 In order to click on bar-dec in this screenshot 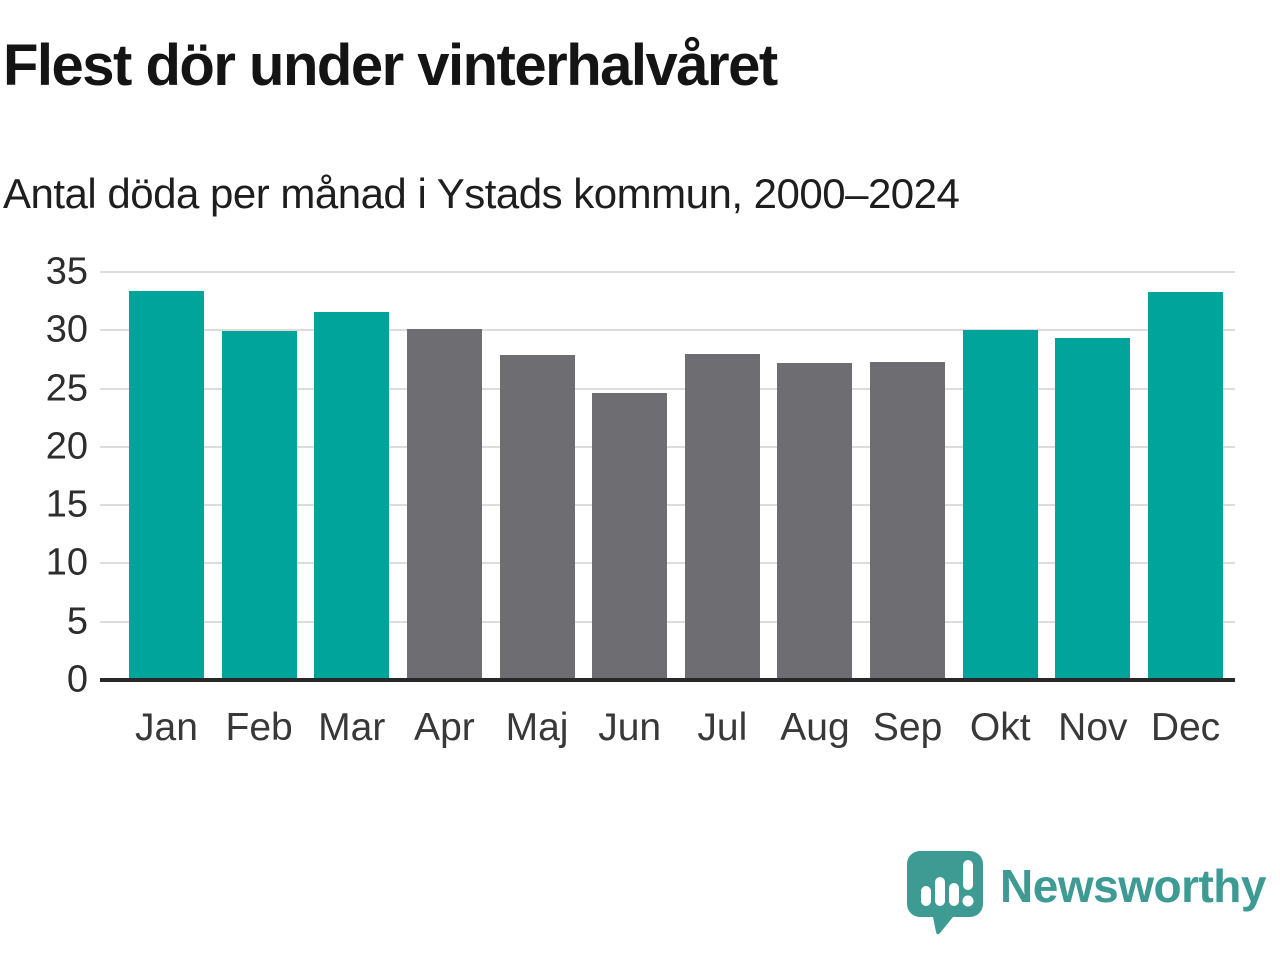, I will do `click(1185, 485)`.